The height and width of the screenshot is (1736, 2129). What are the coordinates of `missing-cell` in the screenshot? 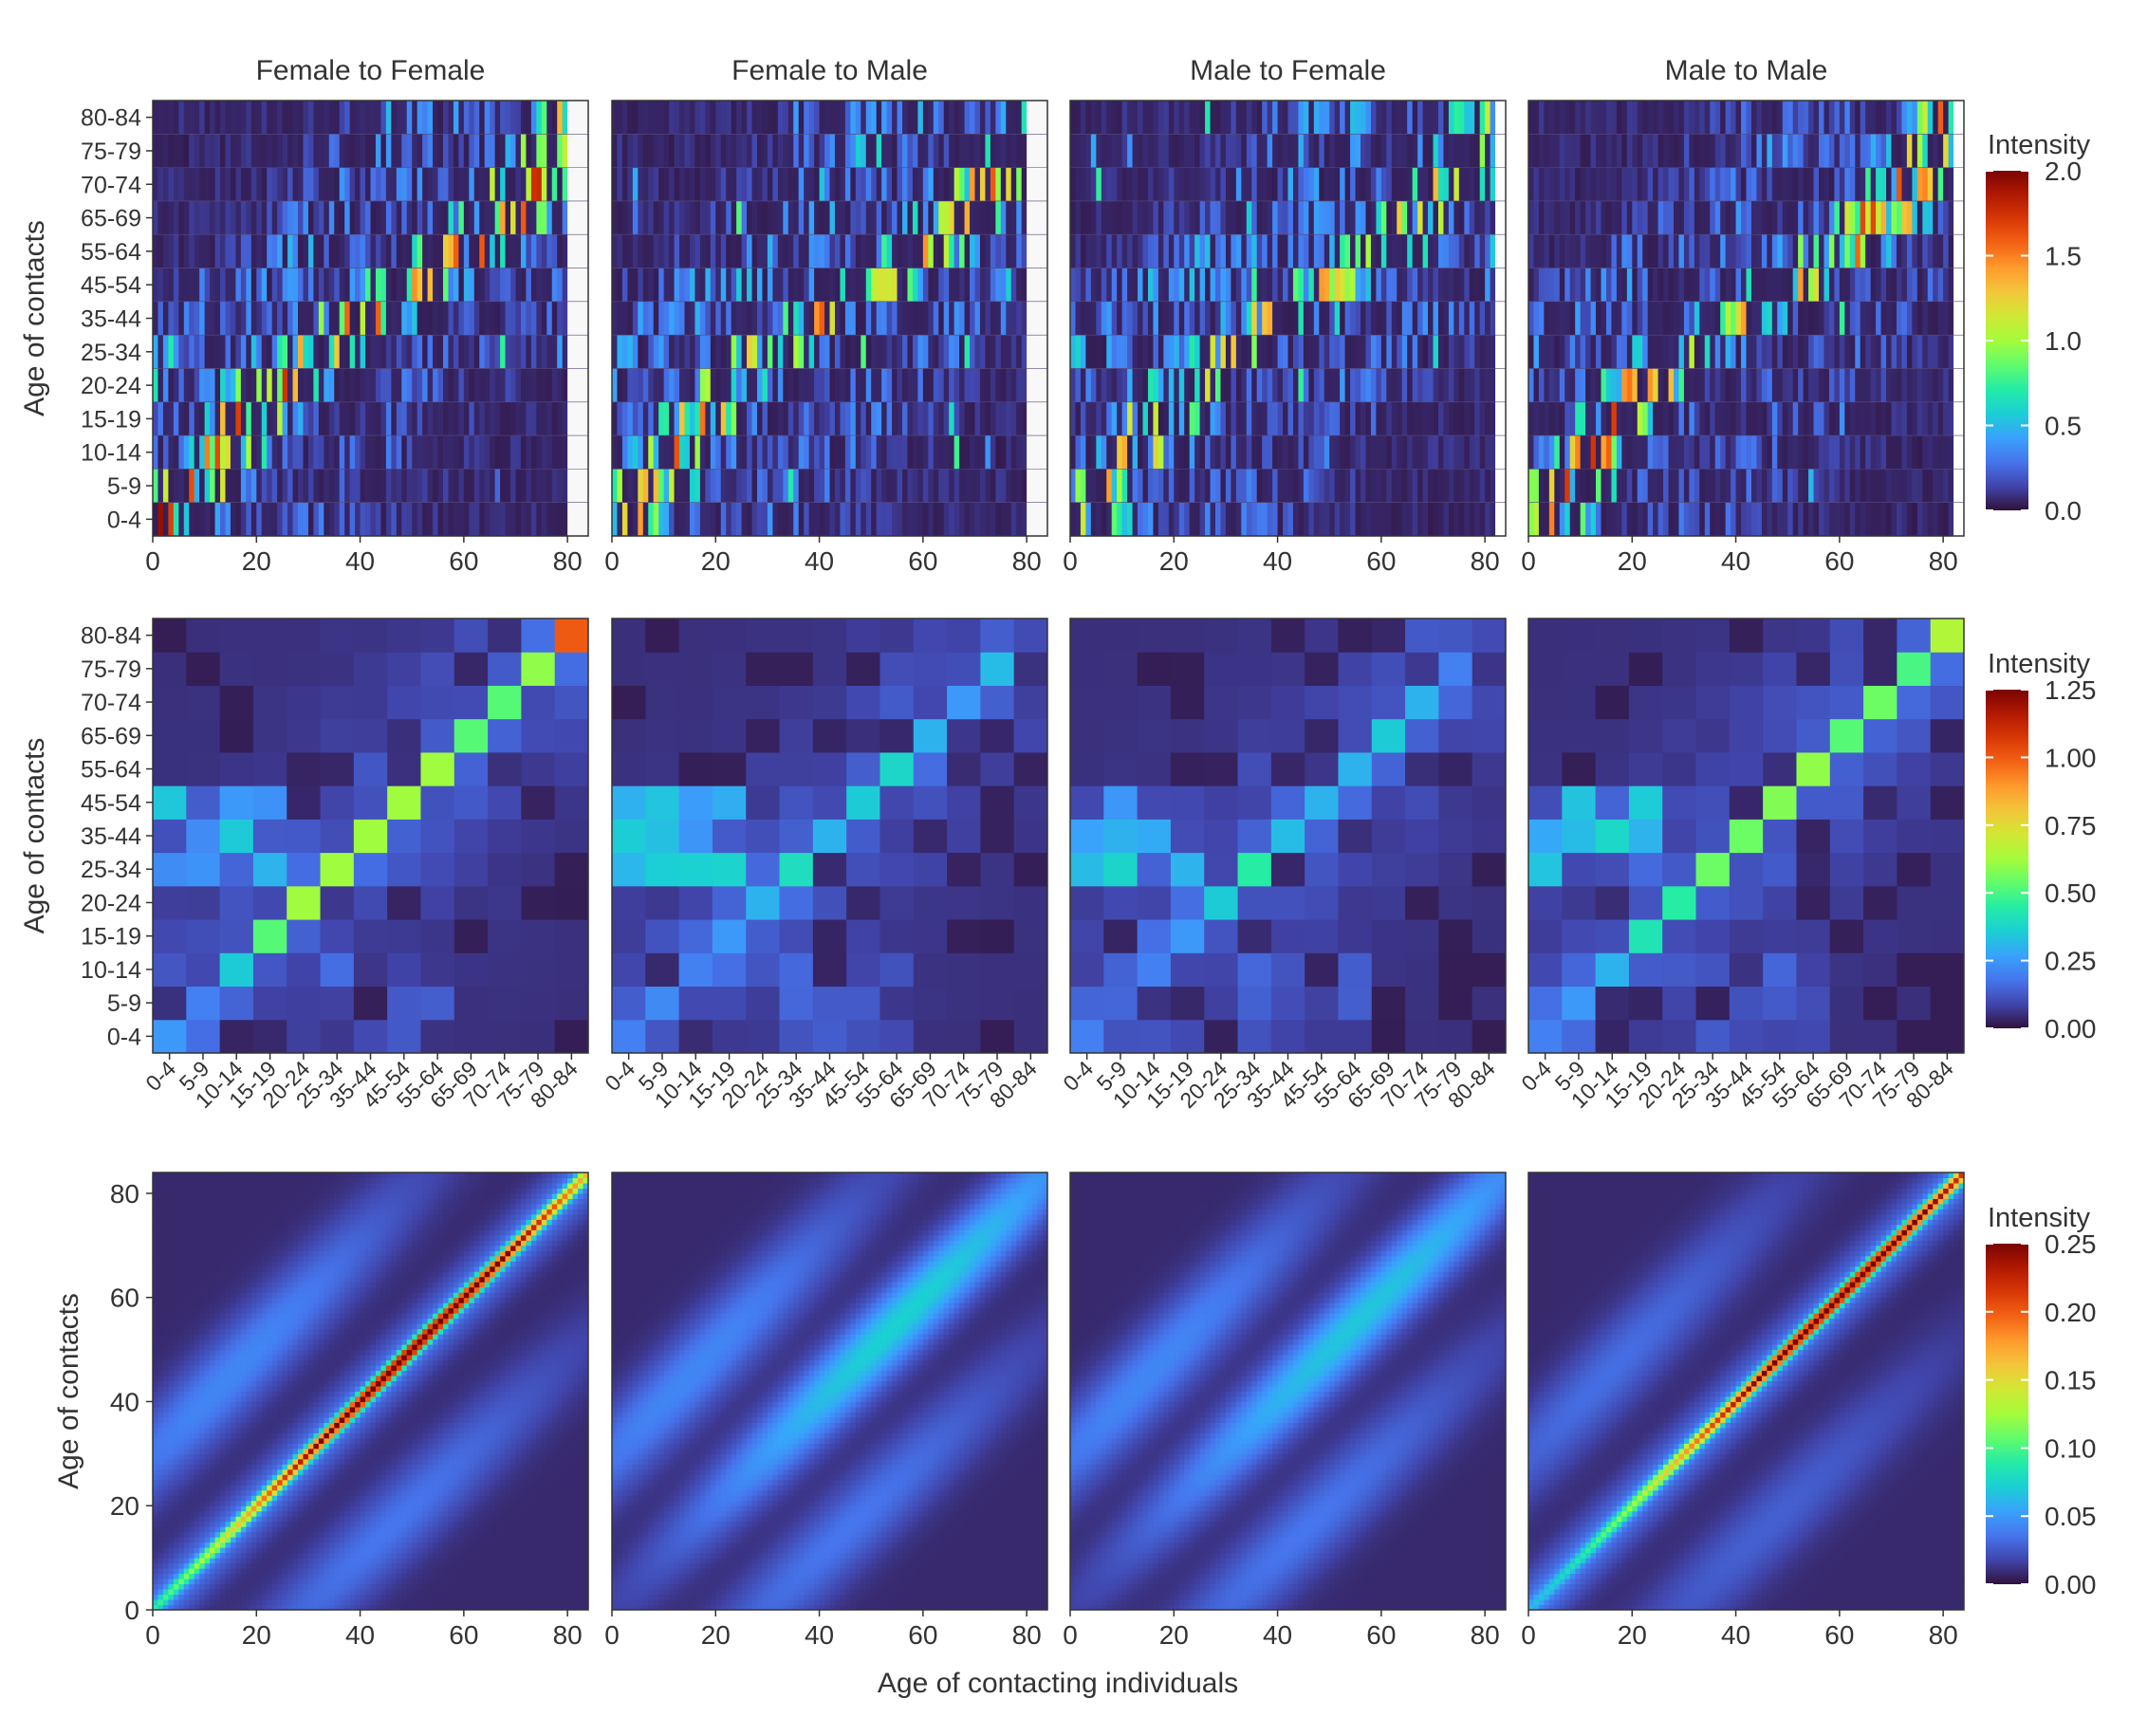 It's located at (577, 385).